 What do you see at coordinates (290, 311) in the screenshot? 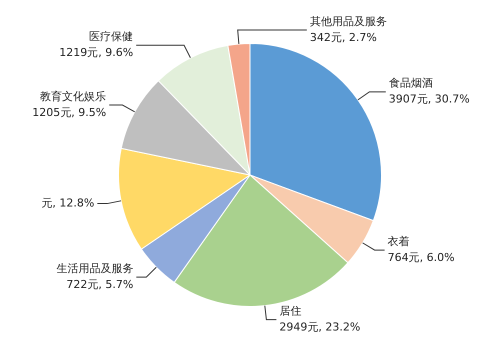
I see `slice-label: 居住` at bounding box center [290, 311].